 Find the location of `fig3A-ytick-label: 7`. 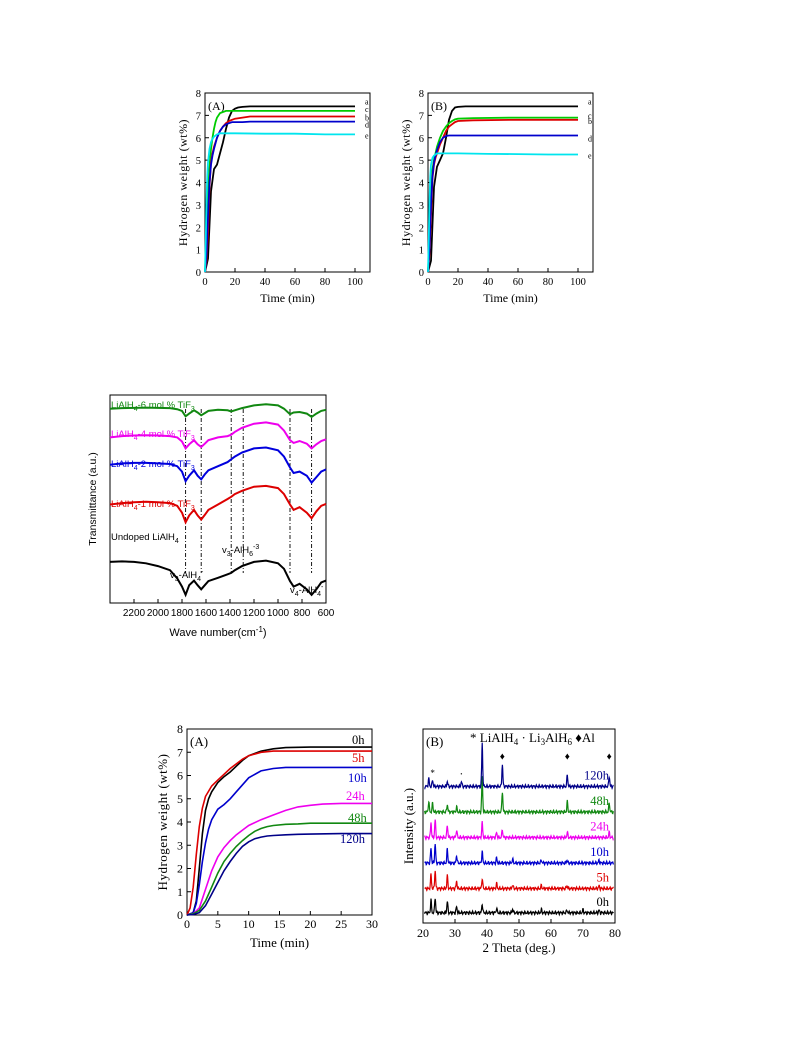

fig3A-ytick-label: 7 is located at coordinates (180, 752).